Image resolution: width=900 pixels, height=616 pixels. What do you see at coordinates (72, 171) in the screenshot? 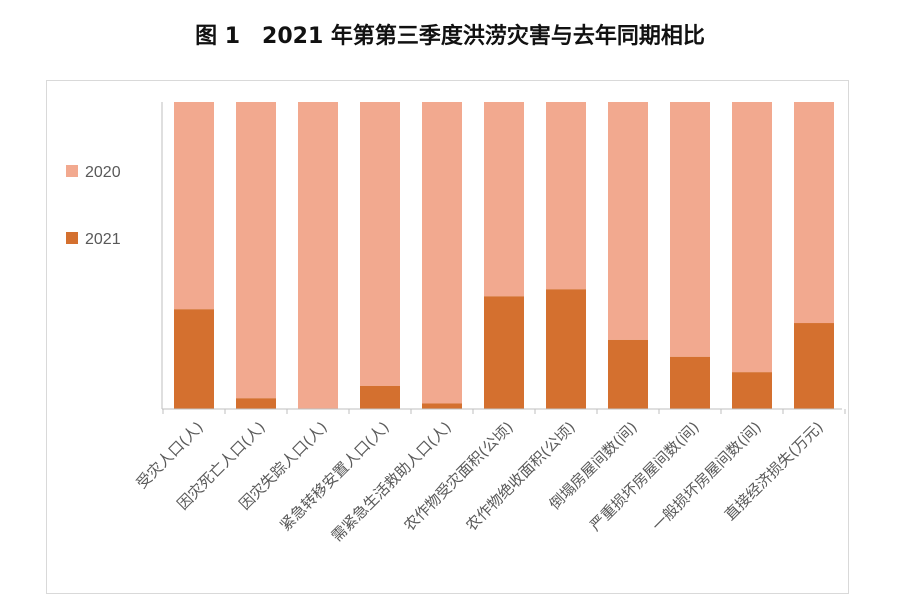
I see `legend-swatch-2020` at bounding box center [72, 171].